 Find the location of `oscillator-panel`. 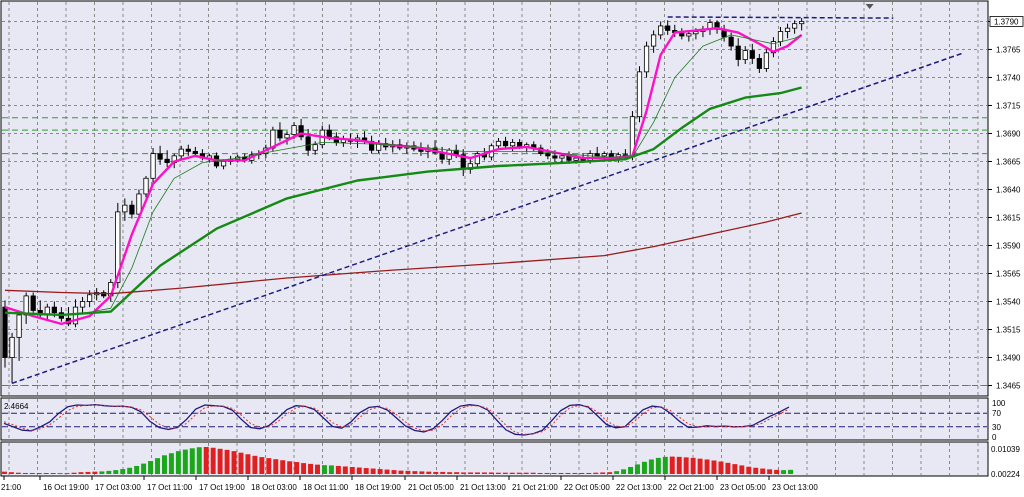

oscillator-panel is located at coordinates (494, 419).